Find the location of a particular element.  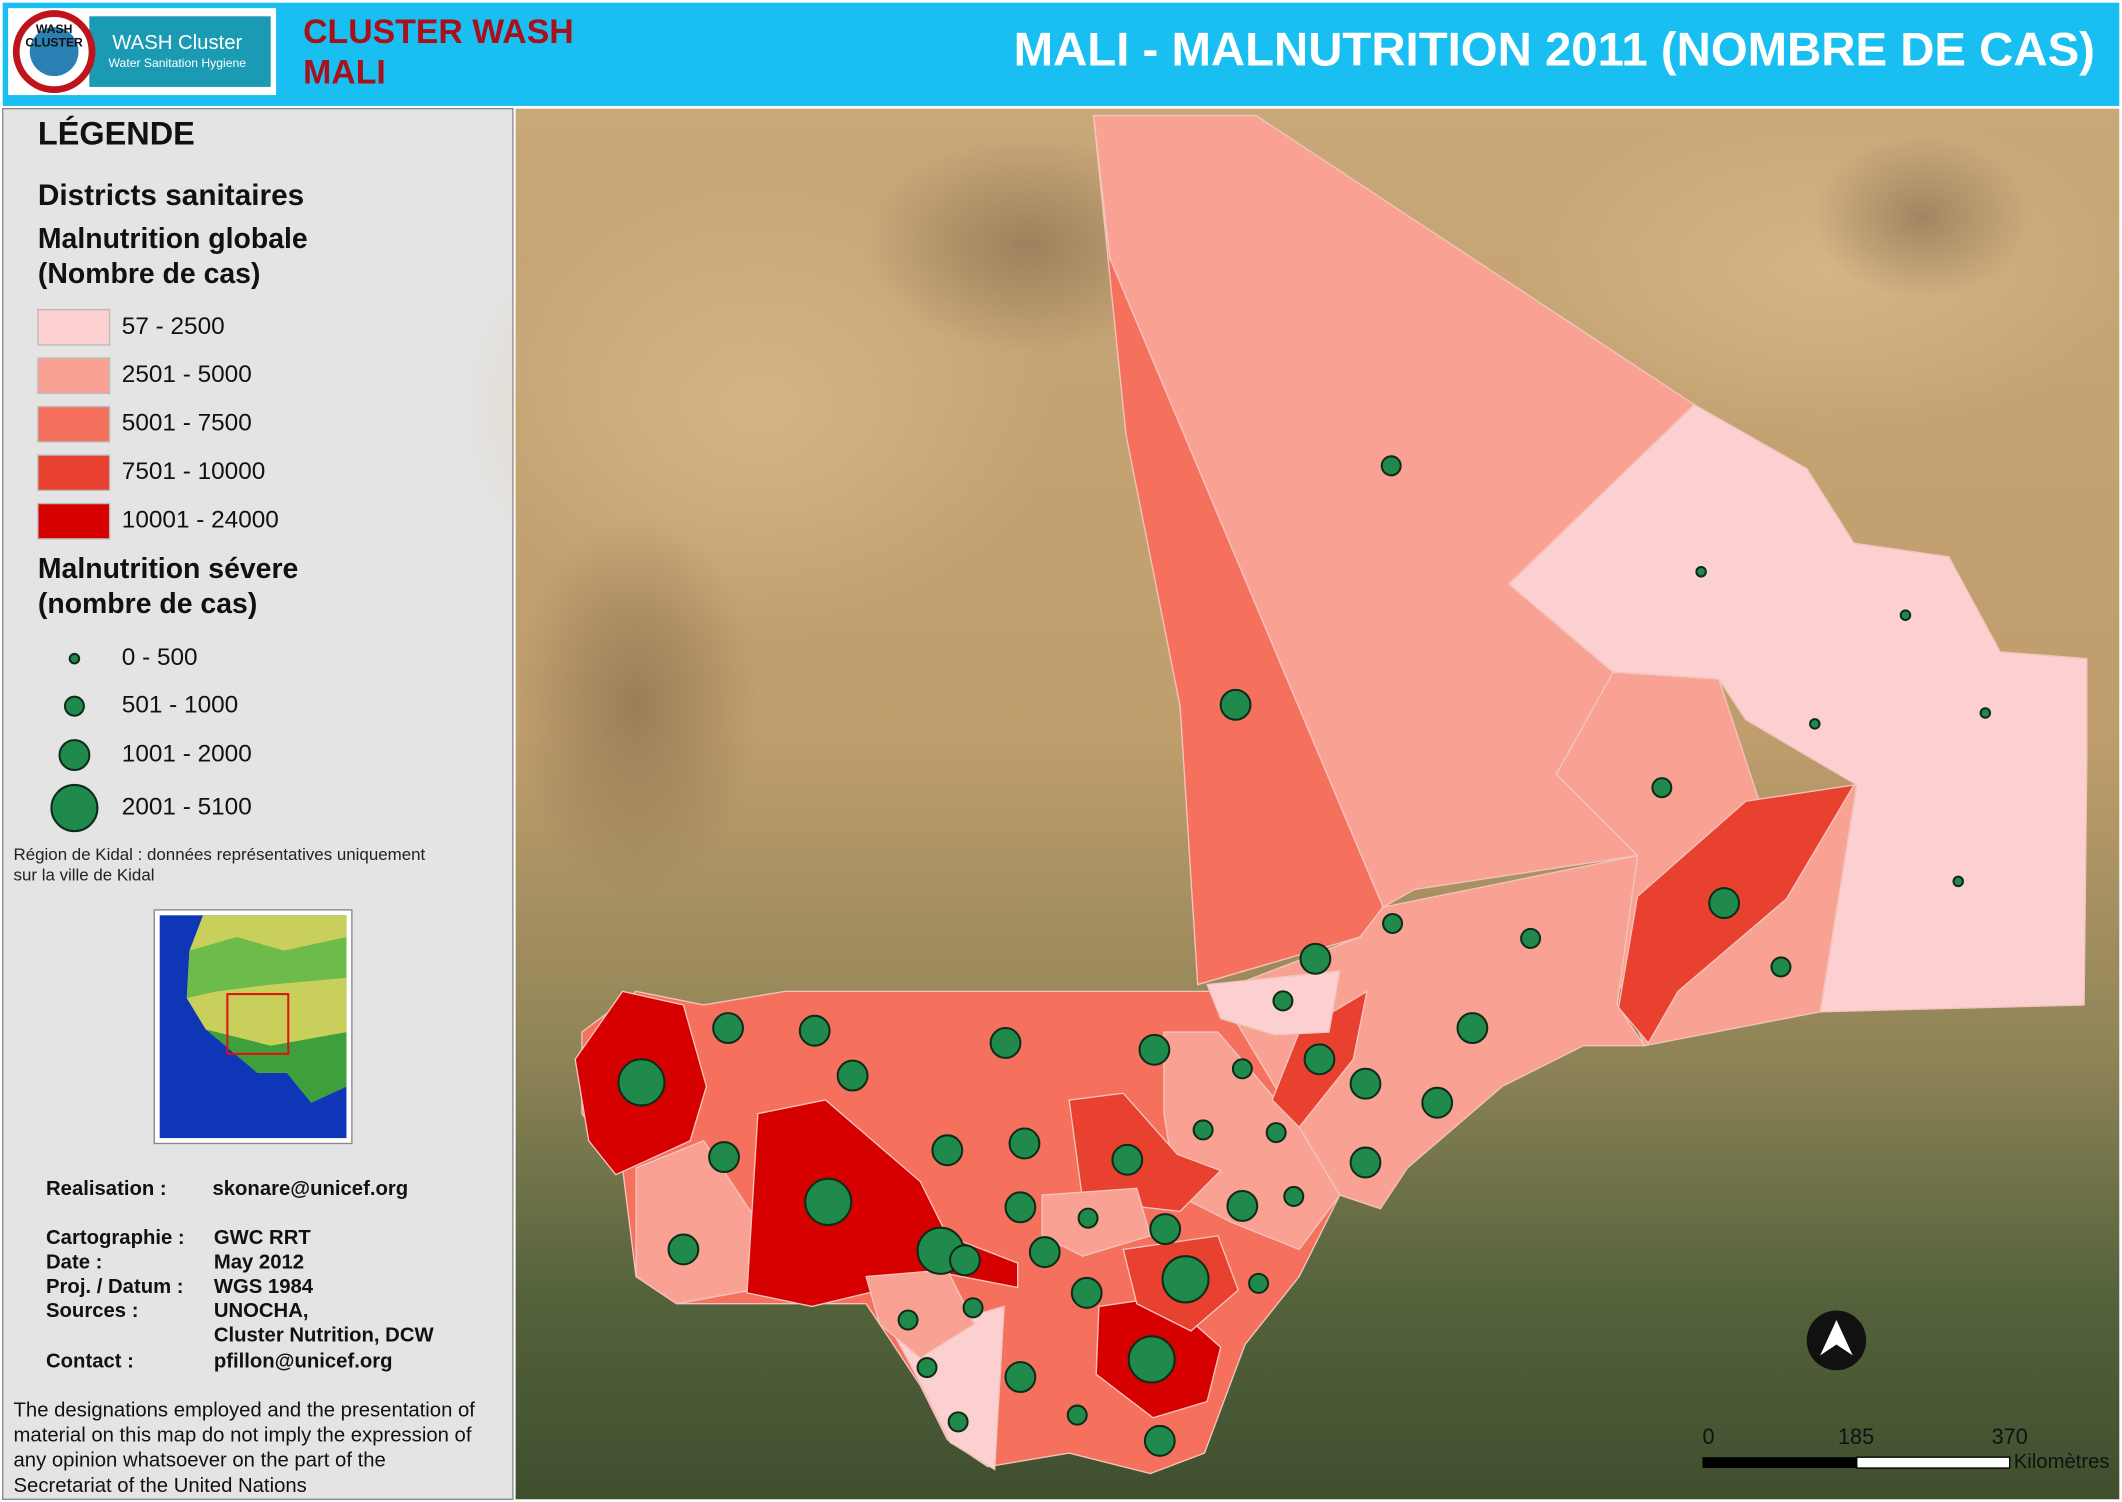

credit-value: GWC RRT is located at coordinates (263, 1238).